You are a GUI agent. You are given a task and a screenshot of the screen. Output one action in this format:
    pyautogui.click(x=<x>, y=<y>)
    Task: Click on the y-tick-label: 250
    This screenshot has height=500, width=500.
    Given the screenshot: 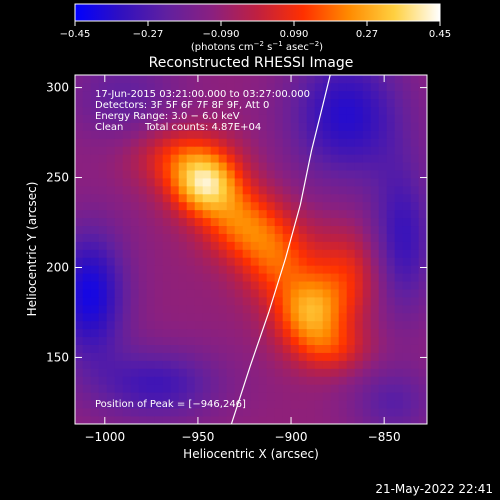 What is the action you would take?
    pyautogui.click(x=57, y=178)
    